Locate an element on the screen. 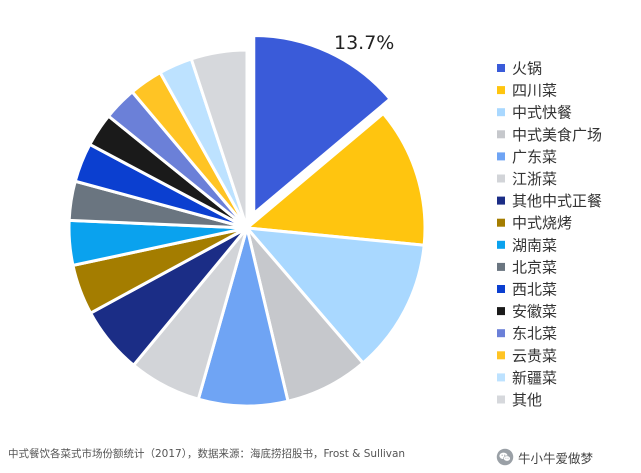 The image size is (641, 473). legend-label-5: 广东菜 is located at coordinates (534, 157).